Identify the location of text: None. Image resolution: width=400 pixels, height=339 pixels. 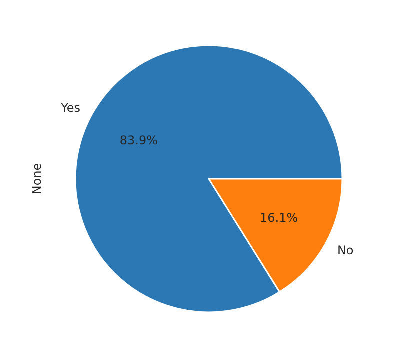
(37, 179).